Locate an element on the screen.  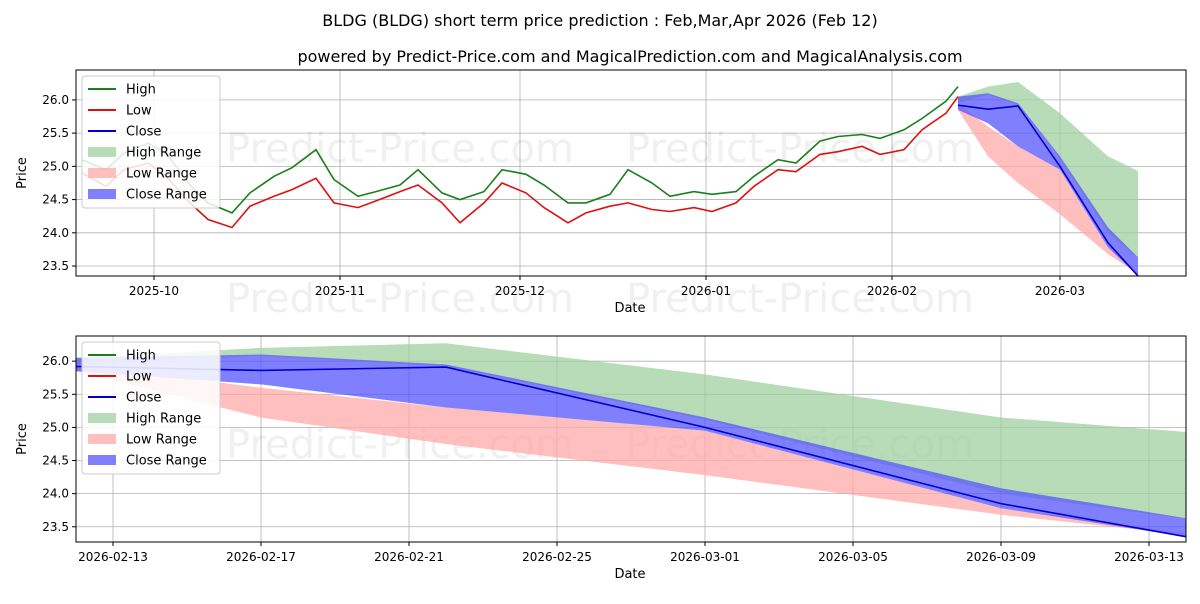
x-tick-label: 2026-01 is located at coordinates (706, 291).